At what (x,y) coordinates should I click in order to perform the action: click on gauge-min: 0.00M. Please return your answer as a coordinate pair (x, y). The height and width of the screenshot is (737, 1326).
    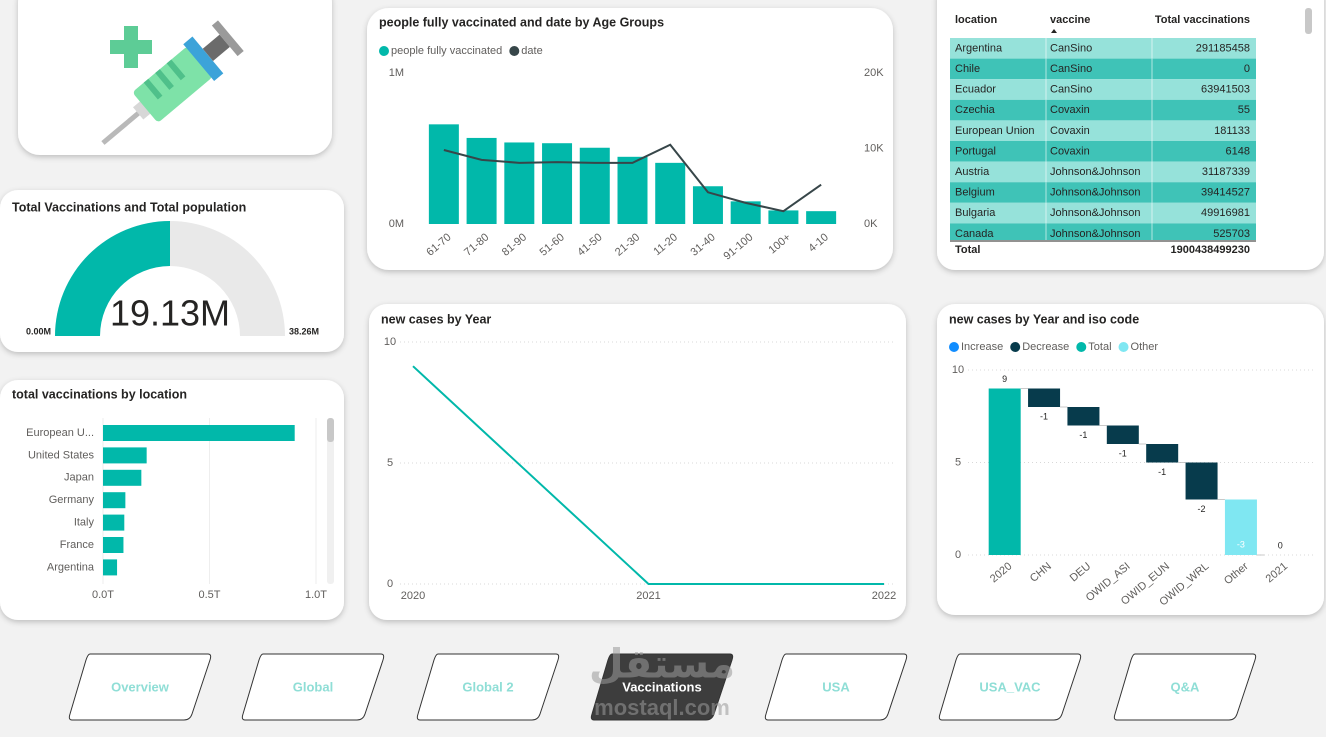
    Looking at the image, I should click on (38, 331).